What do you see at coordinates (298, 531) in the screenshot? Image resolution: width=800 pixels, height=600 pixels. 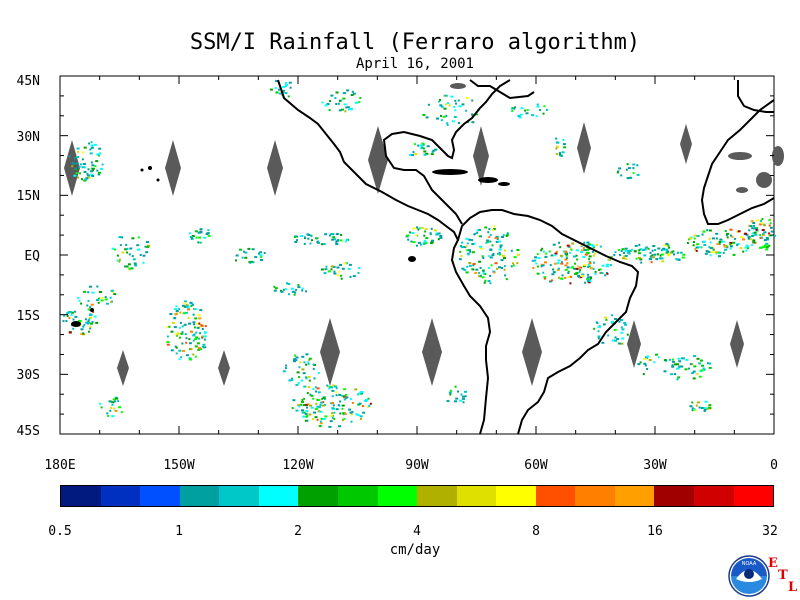 I see `colorbar-tick-label: 2` at bounding box center [298, 531].